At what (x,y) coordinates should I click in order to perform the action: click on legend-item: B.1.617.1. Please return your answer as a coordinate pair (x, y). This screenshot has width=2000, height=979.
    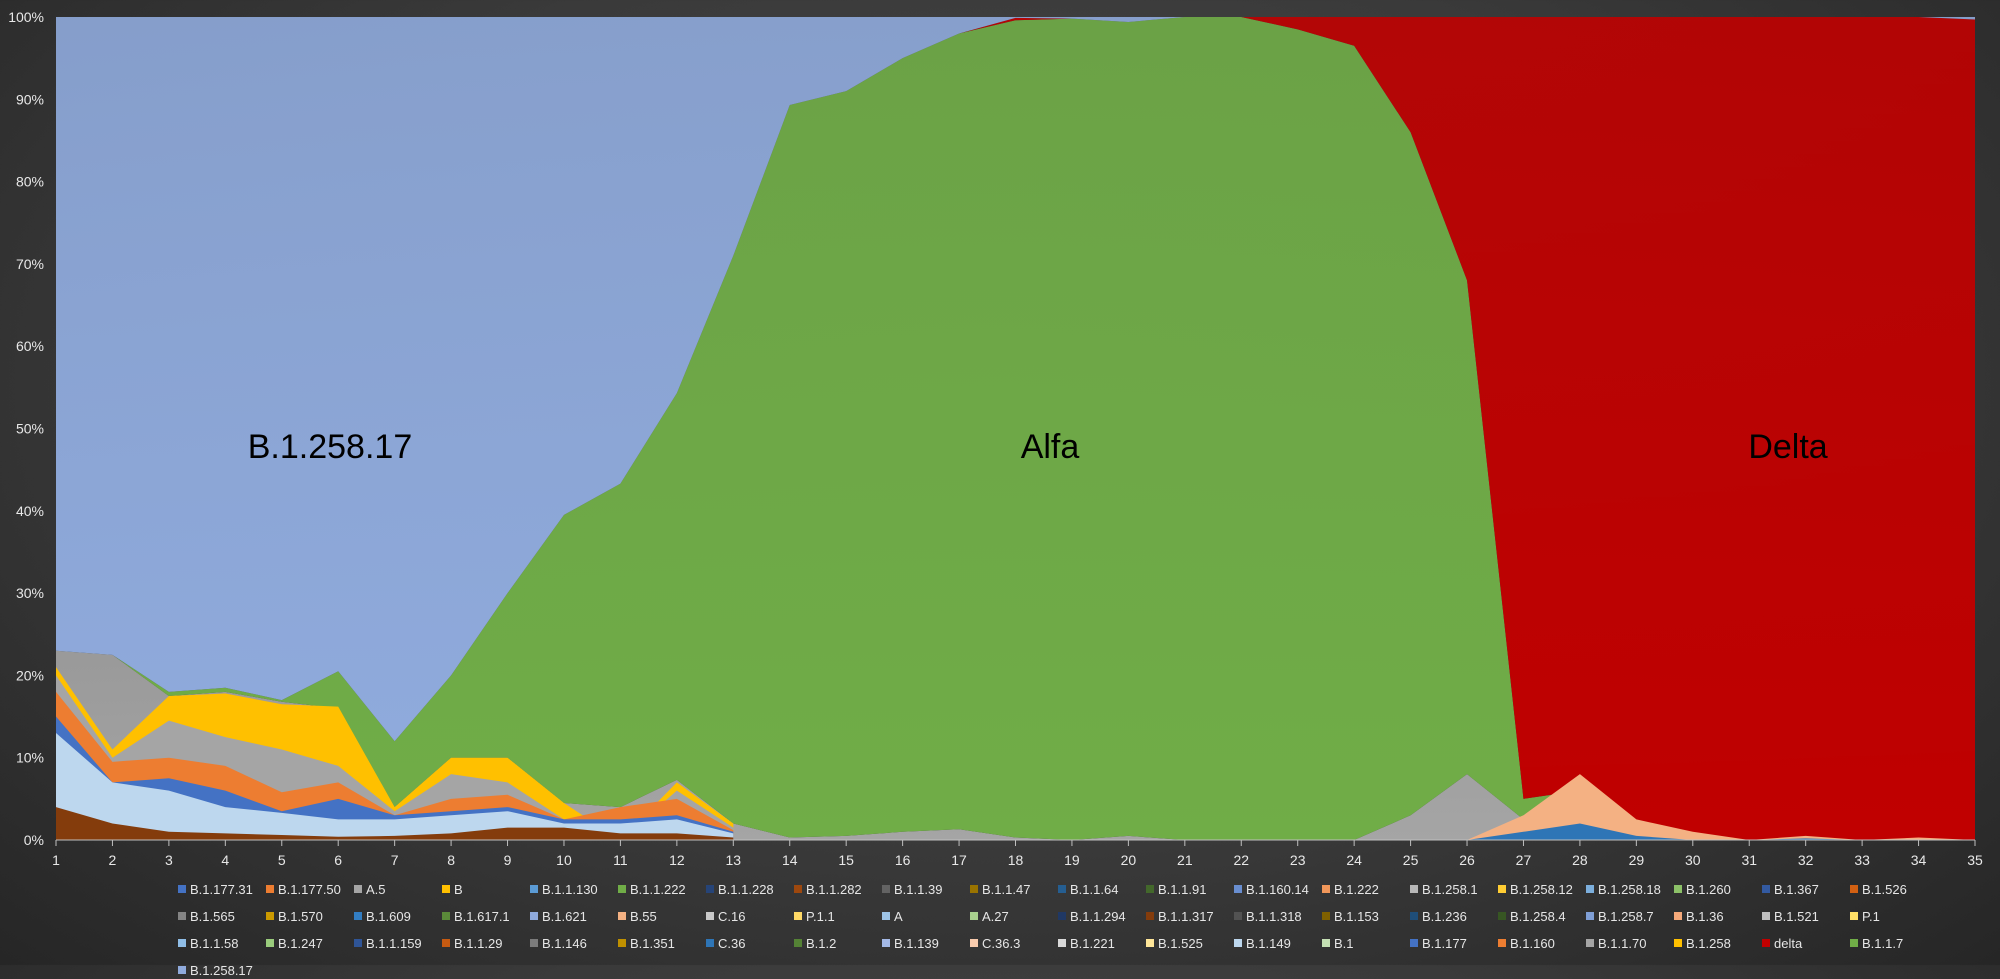
    Looking at the image, I should click on (486, 916).